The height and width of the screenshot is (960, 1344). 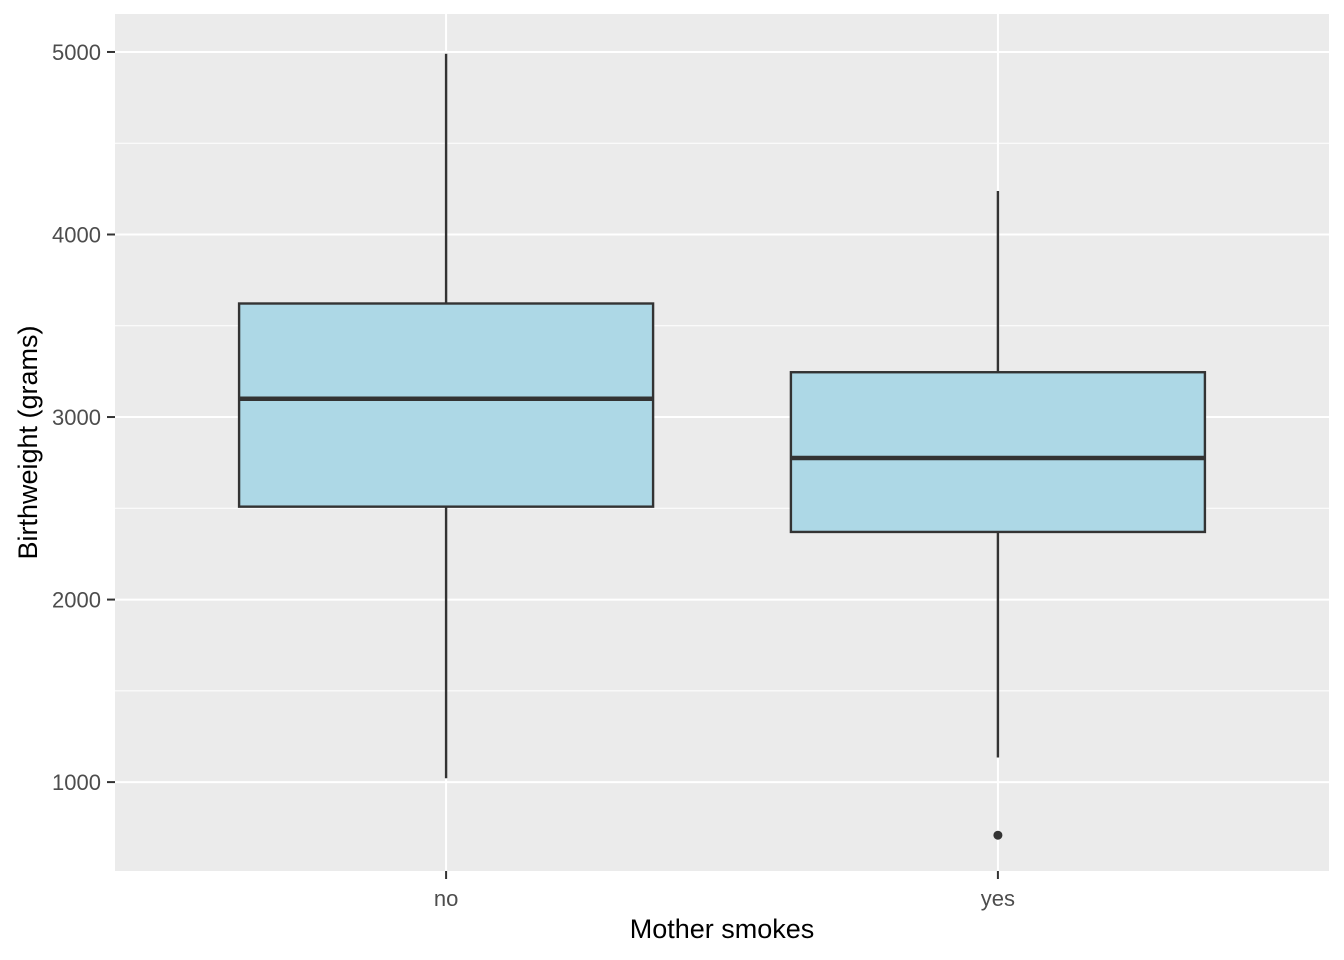 What do you see at coordinates (28, 442) in the screenshot?
I see `y-axis-title: Birthweight (grams)` at bounding box center [28, 442].